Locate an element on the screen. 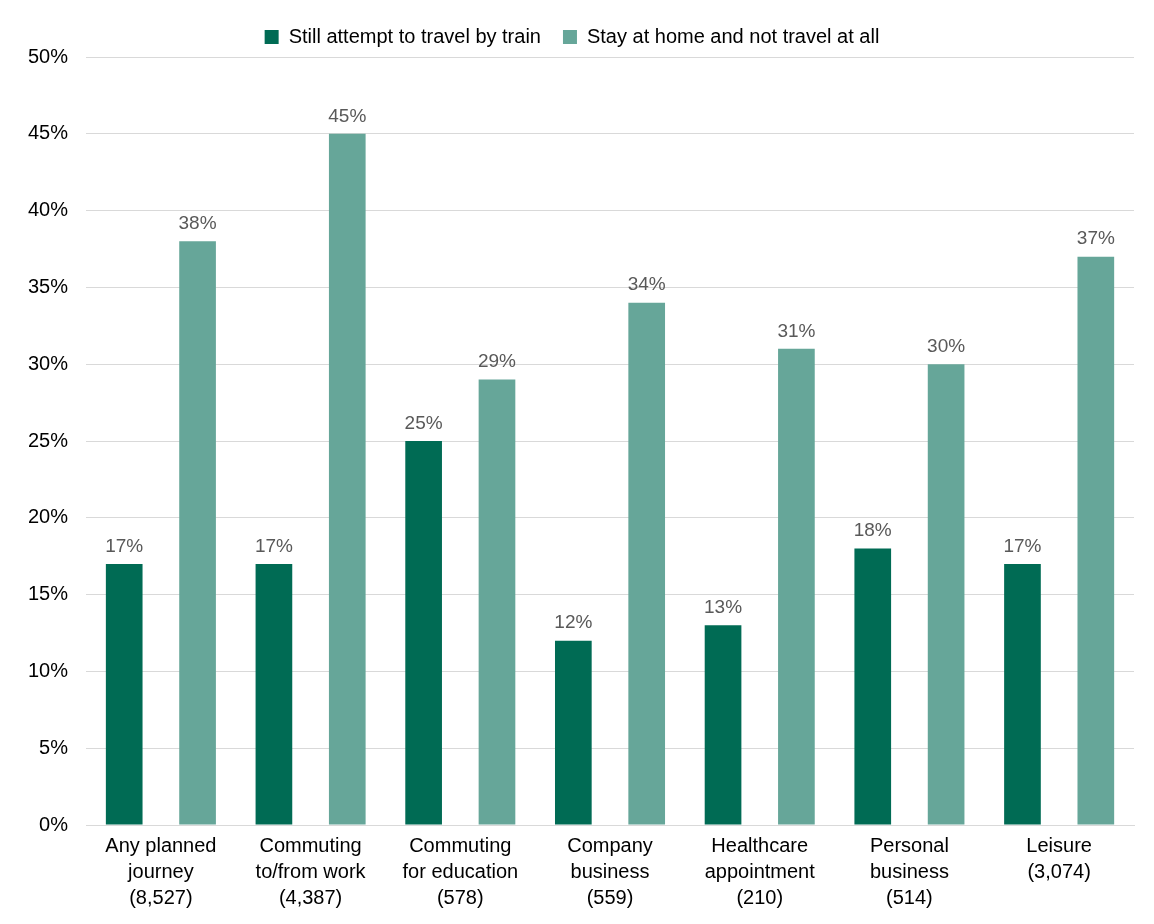  x-tick-label: Company business (559) is located at coordinates (610, 870).